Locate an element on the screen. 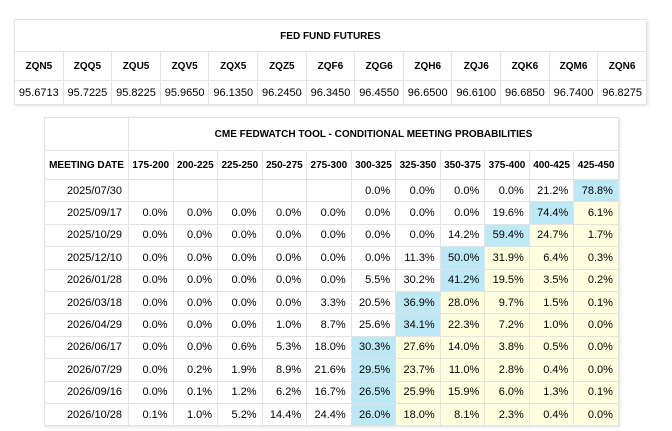 This screenshot has height=431, width=672. rate-range-header: 225-250 is located at coordinates (240, 165).